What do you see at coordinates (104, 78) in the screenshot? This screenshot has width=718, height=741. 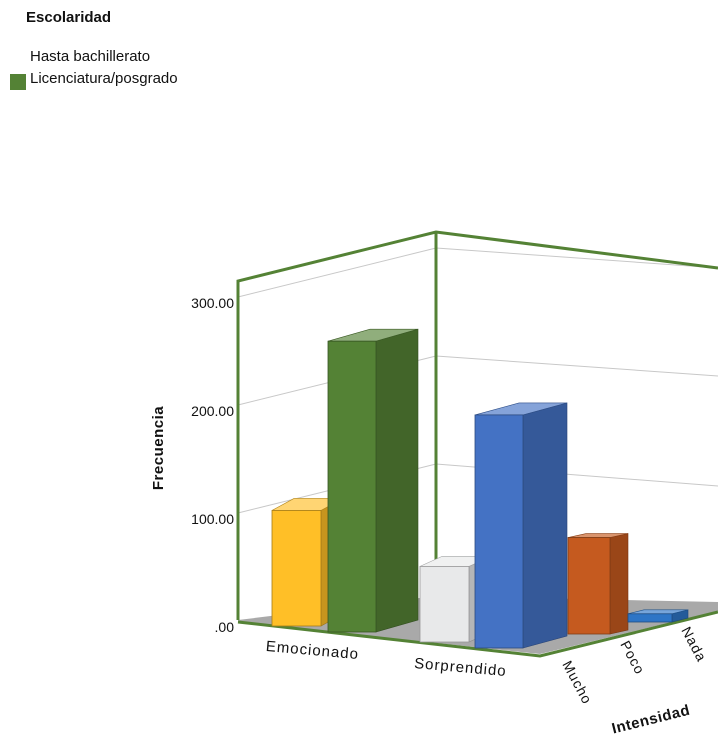 I see `legend-label: Licenciatura/posgrado` at bounding box center [104, 78].